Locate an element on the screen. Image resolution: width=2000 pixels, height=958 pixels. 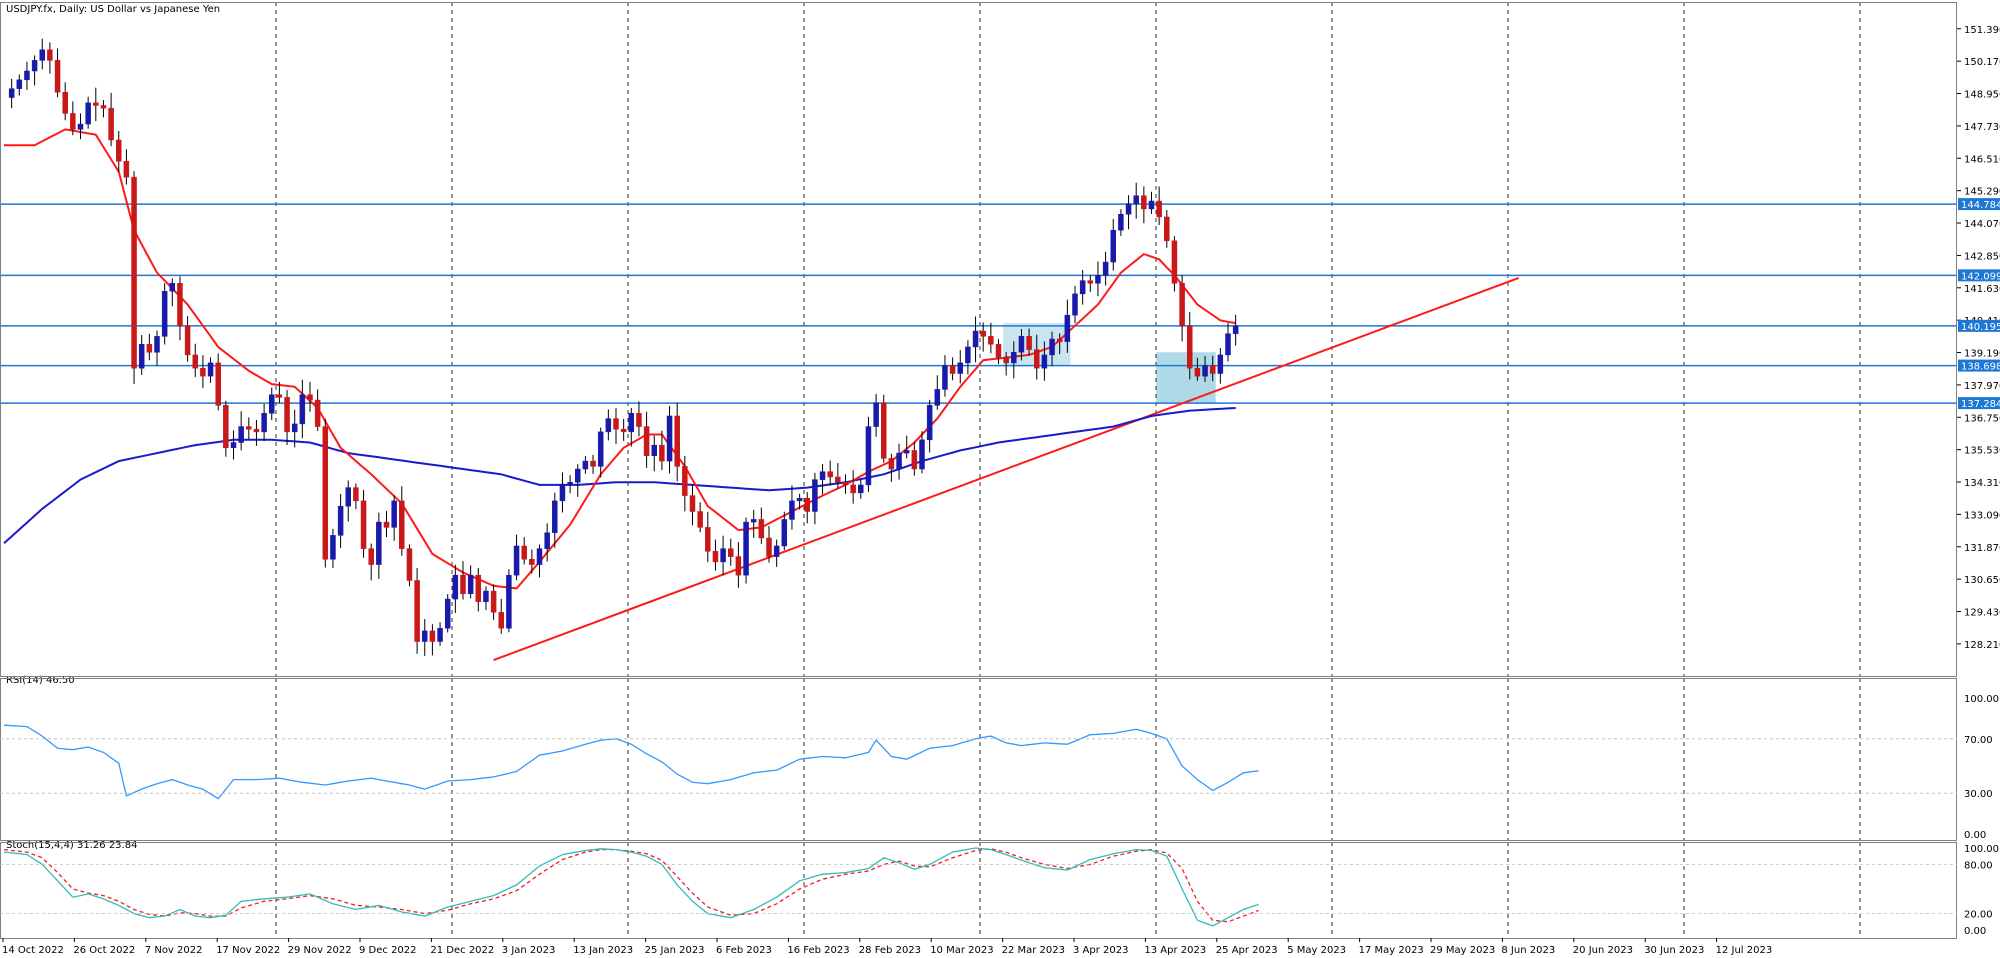
stoch-tick-label: 0.00 is located at coordinates (1975, 931).